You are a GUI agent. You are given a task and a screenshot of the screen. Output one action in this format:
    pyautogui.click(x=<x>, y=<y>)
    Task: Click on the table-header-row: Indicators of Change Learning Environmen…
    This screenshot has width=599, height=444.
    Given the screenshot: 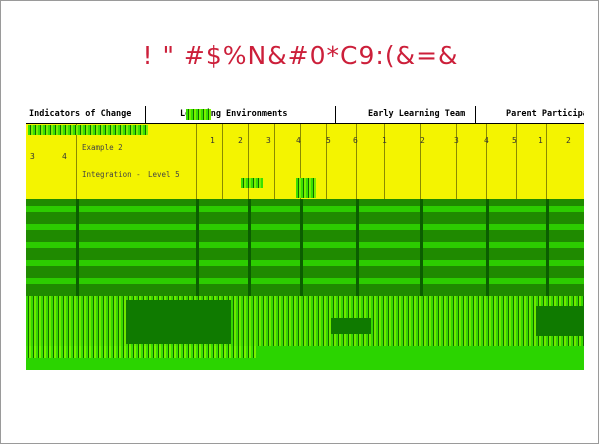 What is the action you would take?
    pyautogui.click(x=305, y=115)
    